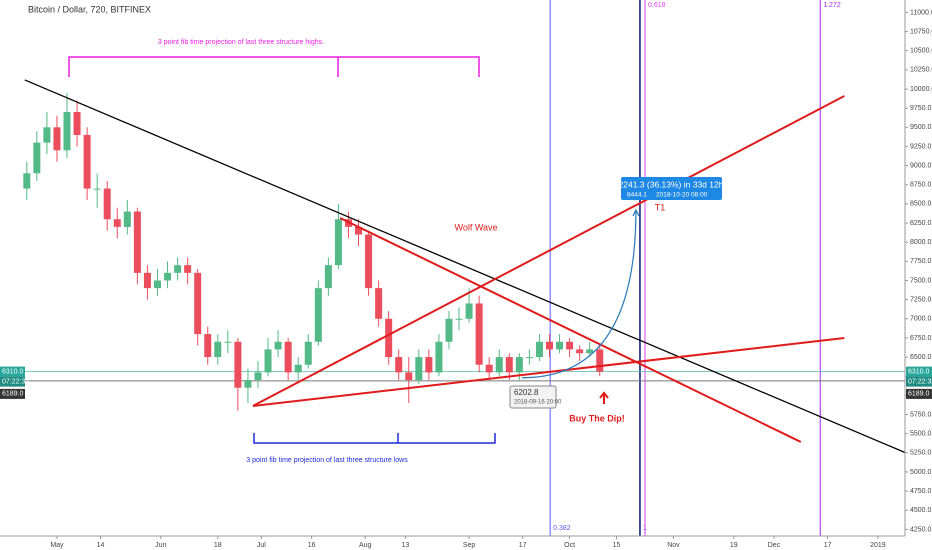 This screenshot has width=932, height=550. Describe the element at coordinates (774, 545) in the screenshot. I see `x-tick-label: Dec` at that location.